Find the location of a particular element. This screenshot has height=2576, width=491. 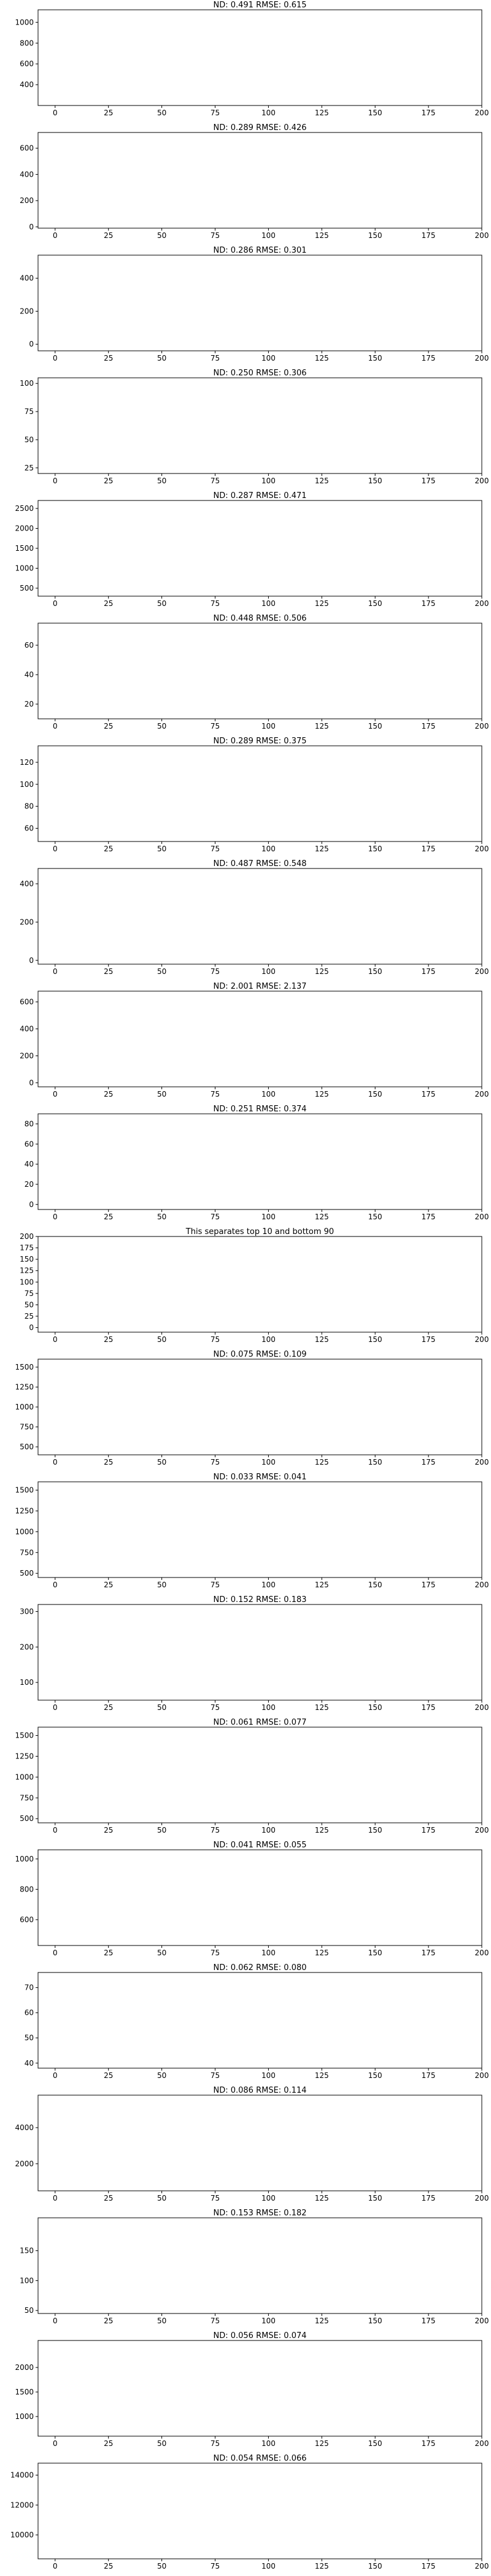

chart-title: ND: 0.289 RMSE: 0.375 is located at coordinates (260, 741).